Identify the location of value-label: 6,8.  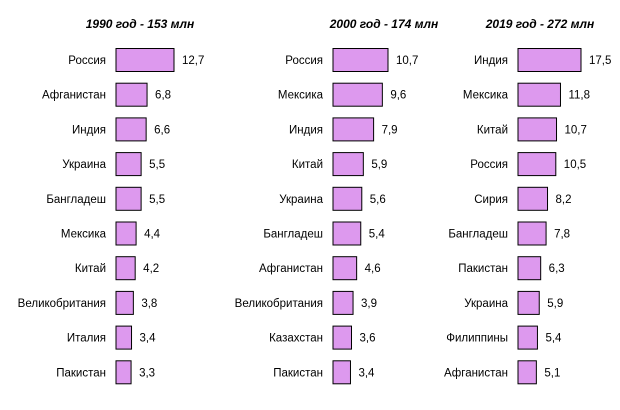
(163, 96).